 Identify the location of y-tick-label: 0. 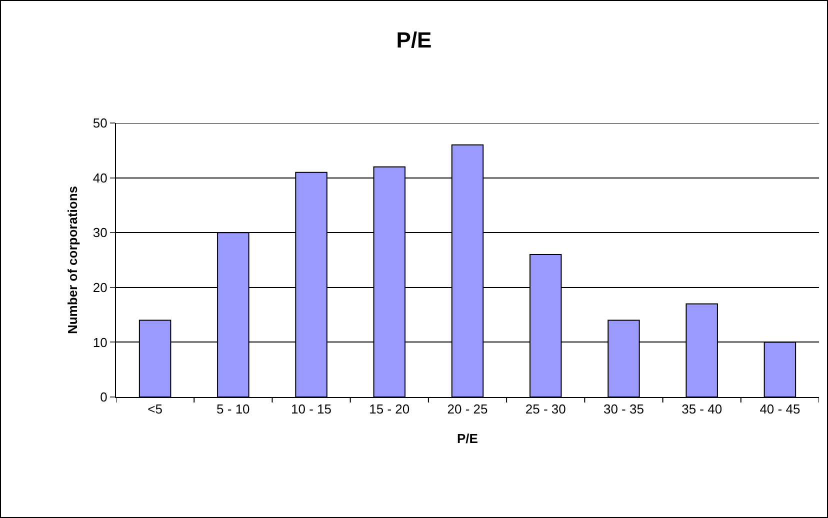
(104, 397).